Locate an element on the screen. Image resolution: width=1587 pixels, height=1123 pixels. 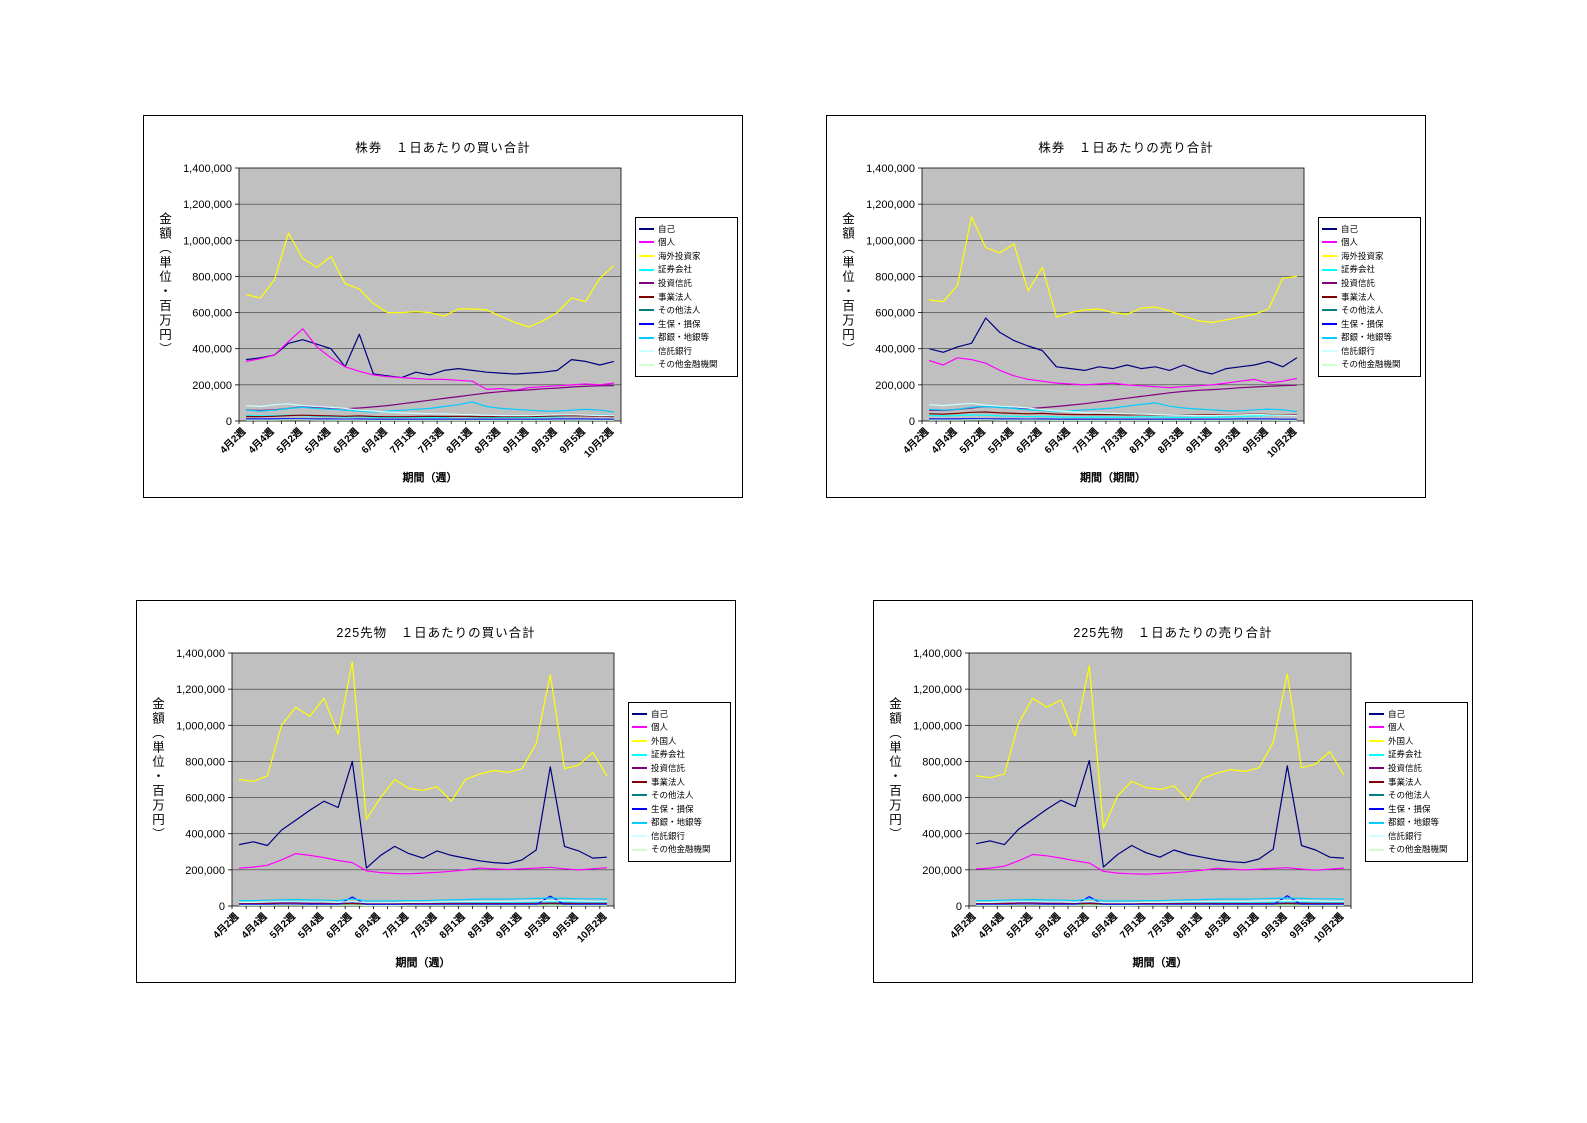
x-tick-label: 4月4週 is located at coordinates (944, 441).